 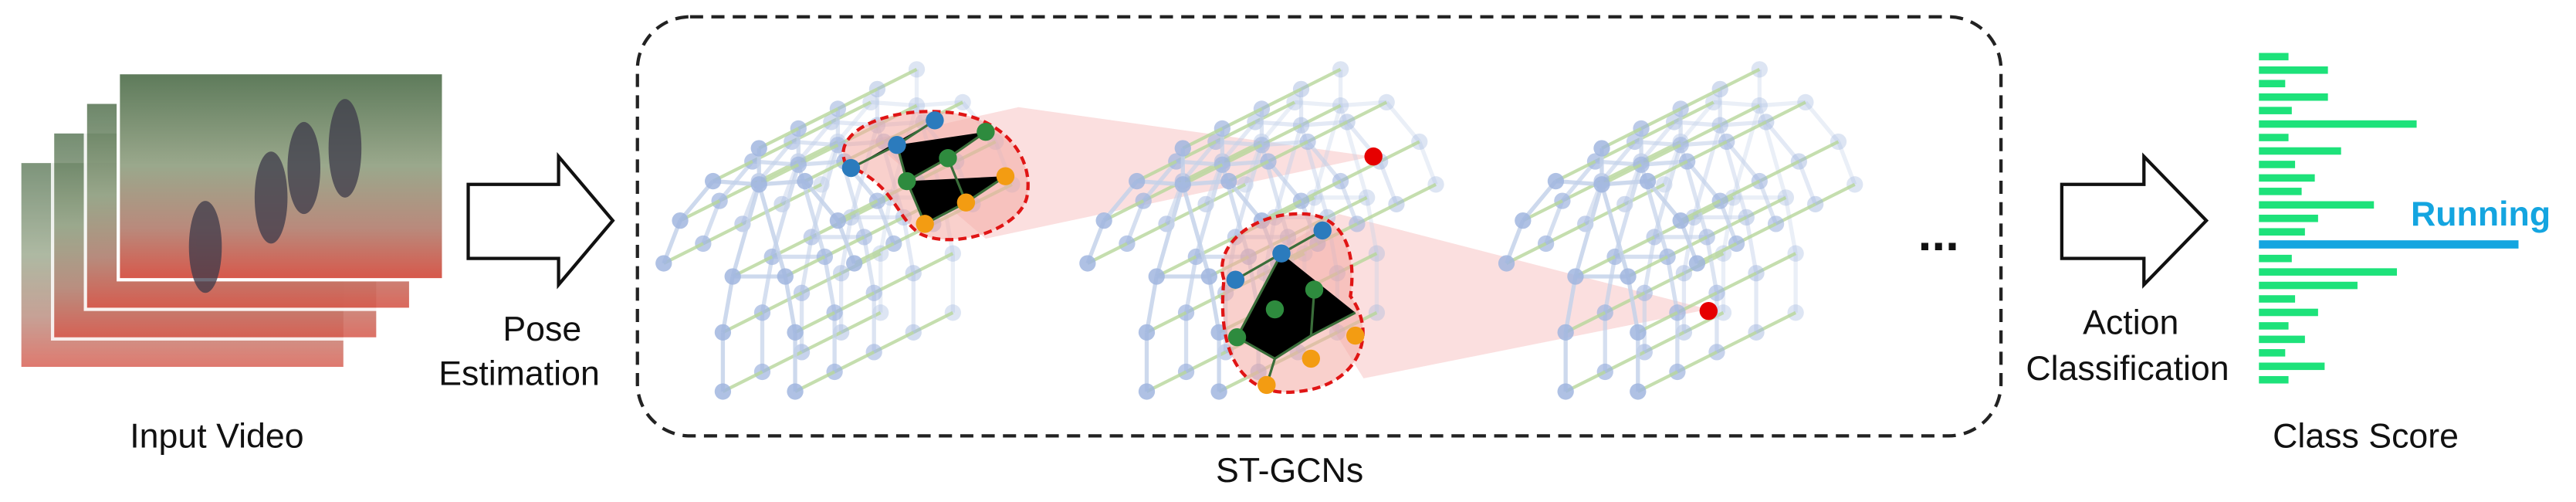 I want to click on pose-line: Pose, so click(x=542, y=329).